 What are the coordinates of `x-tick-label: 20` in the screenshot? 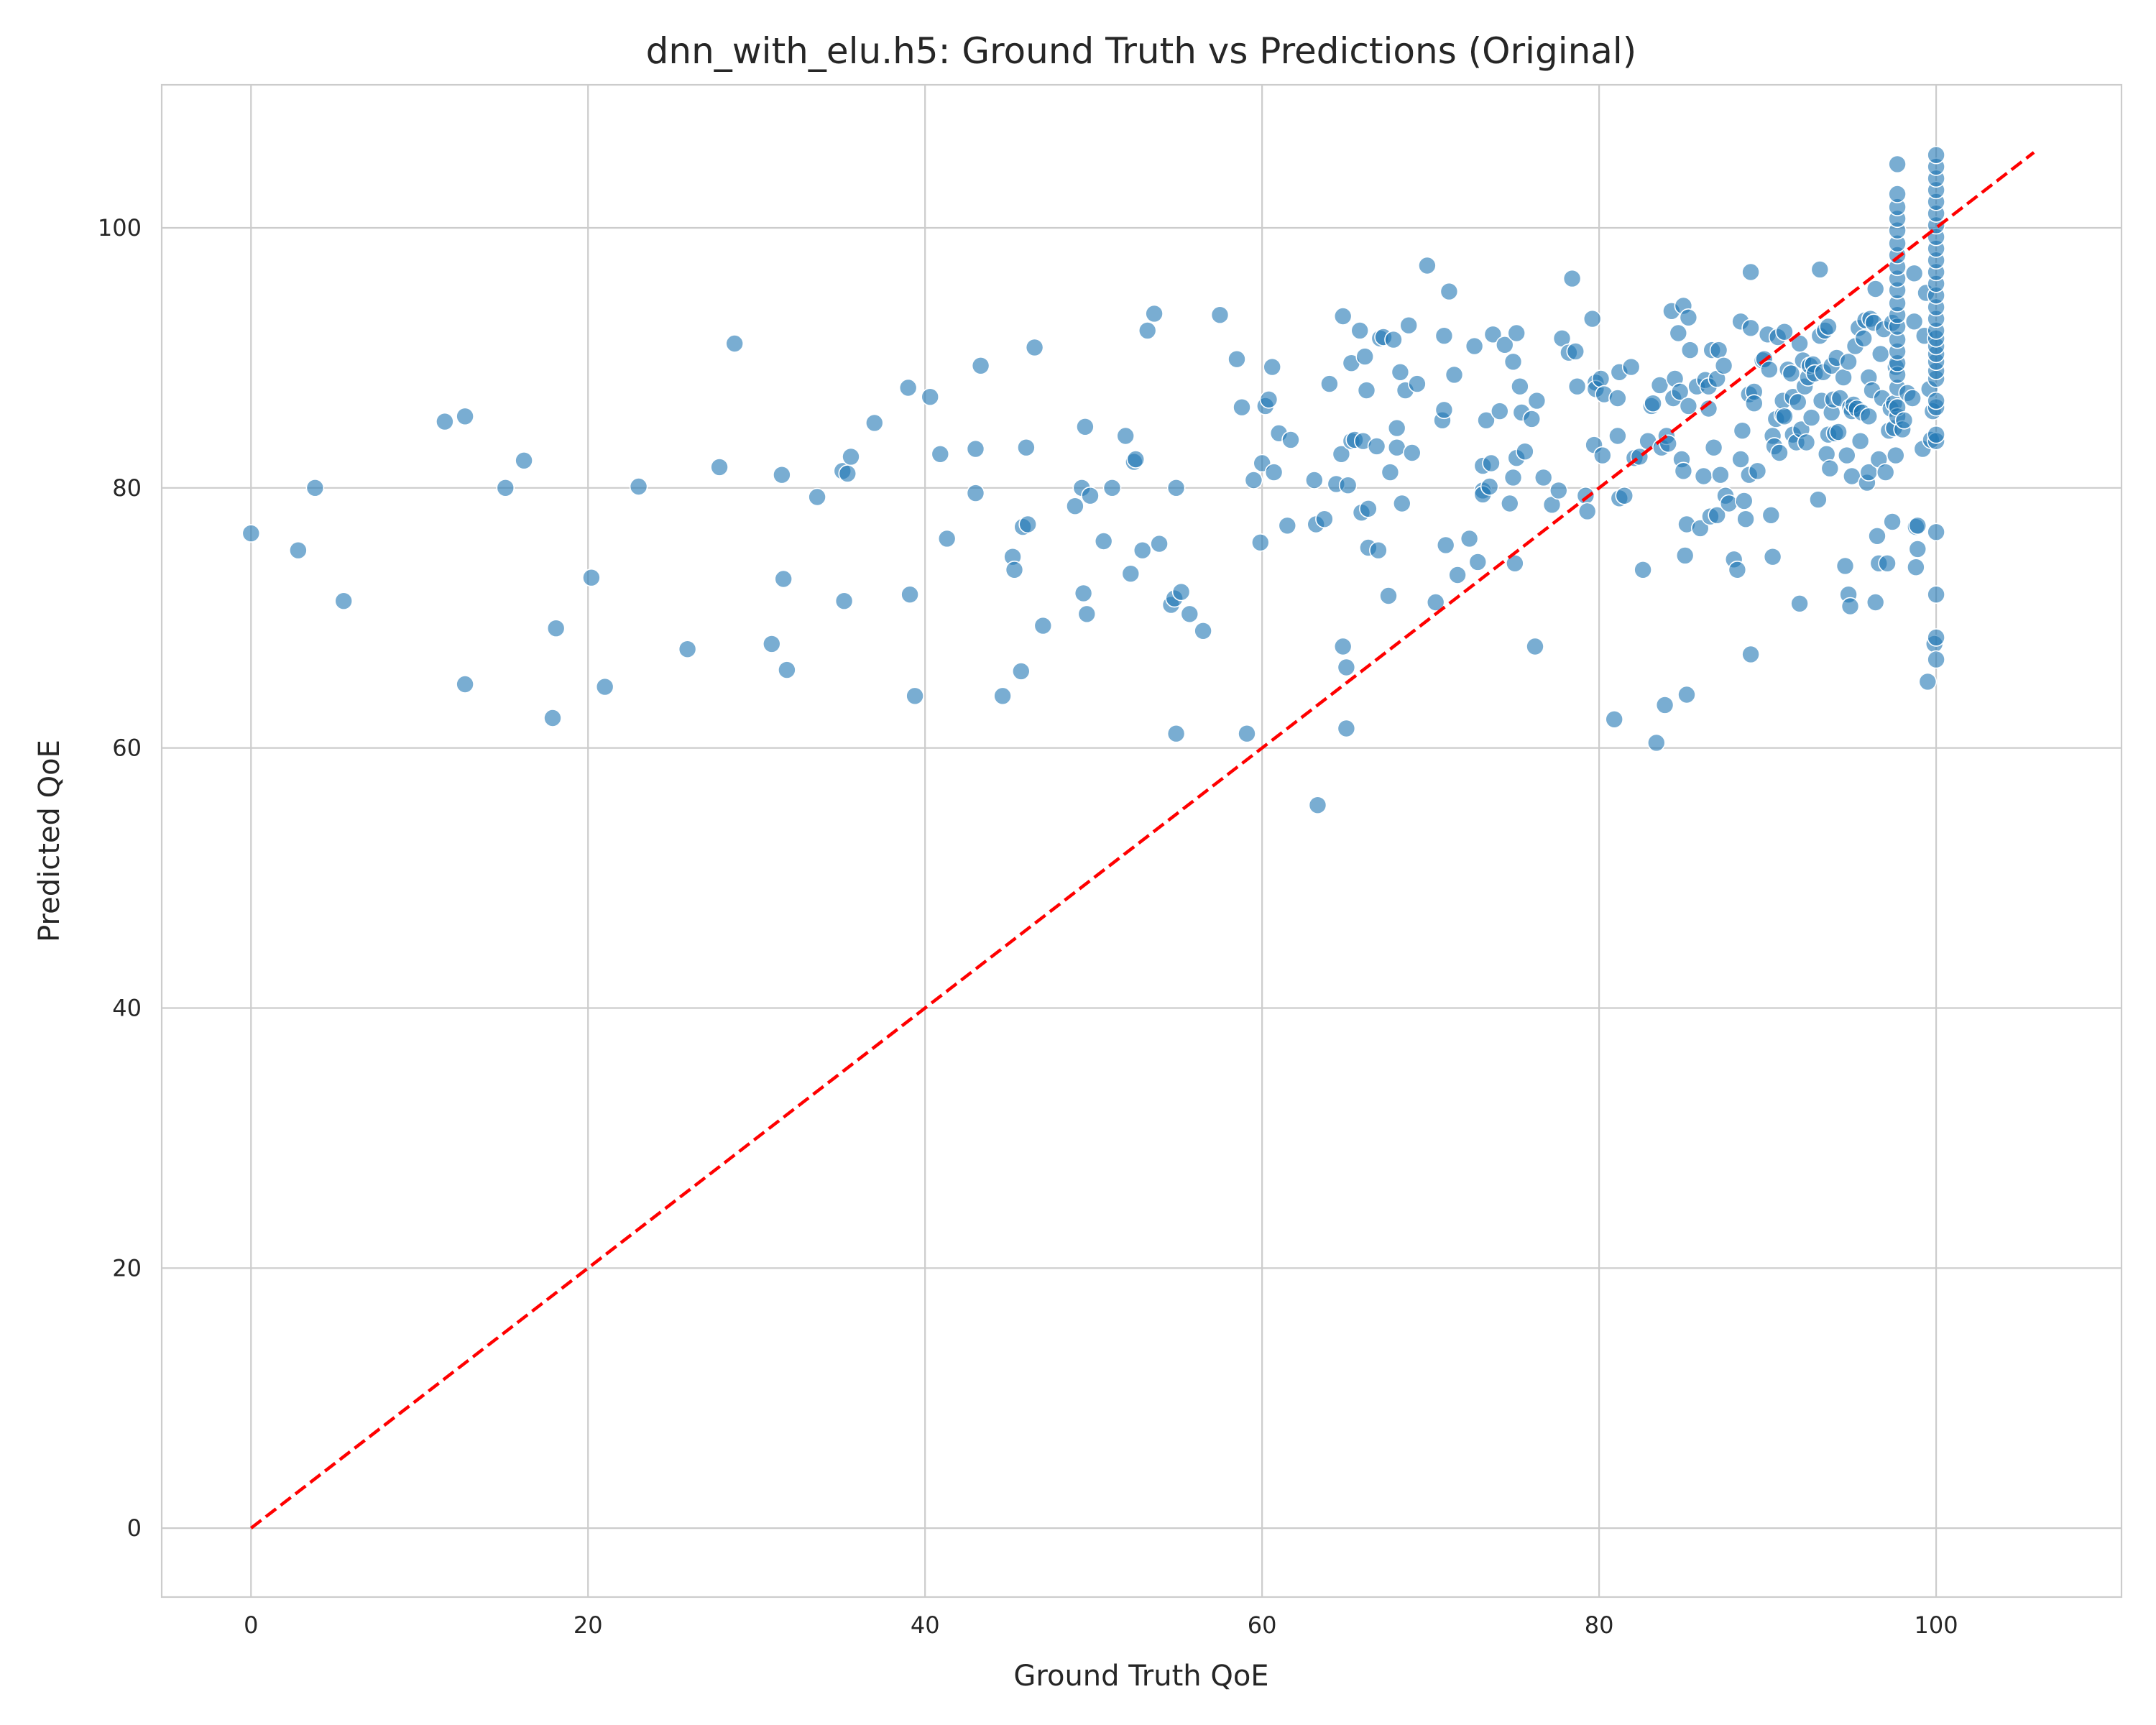 It's located at (588, 1625).